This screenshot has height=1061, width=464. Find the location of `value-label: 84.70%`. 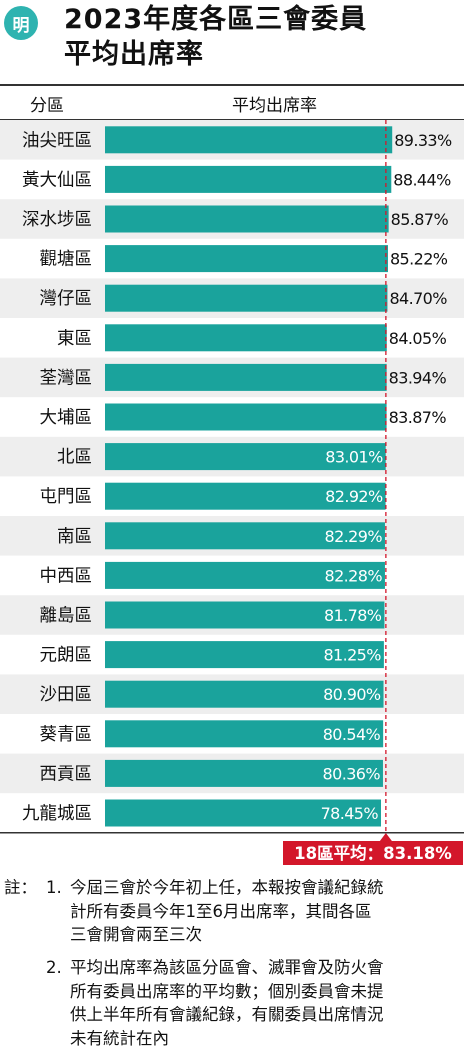

value-label: 84.70% is located at coordinates (418, 298).